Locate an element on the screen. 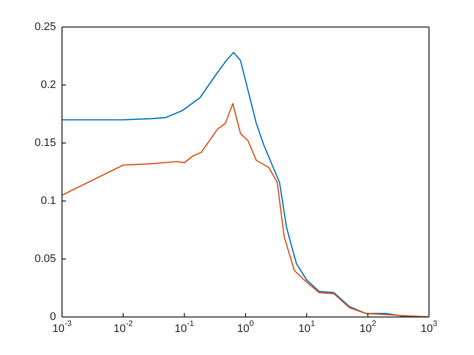  y-tick-label: 0.2 is located at coordinates (48, 85).